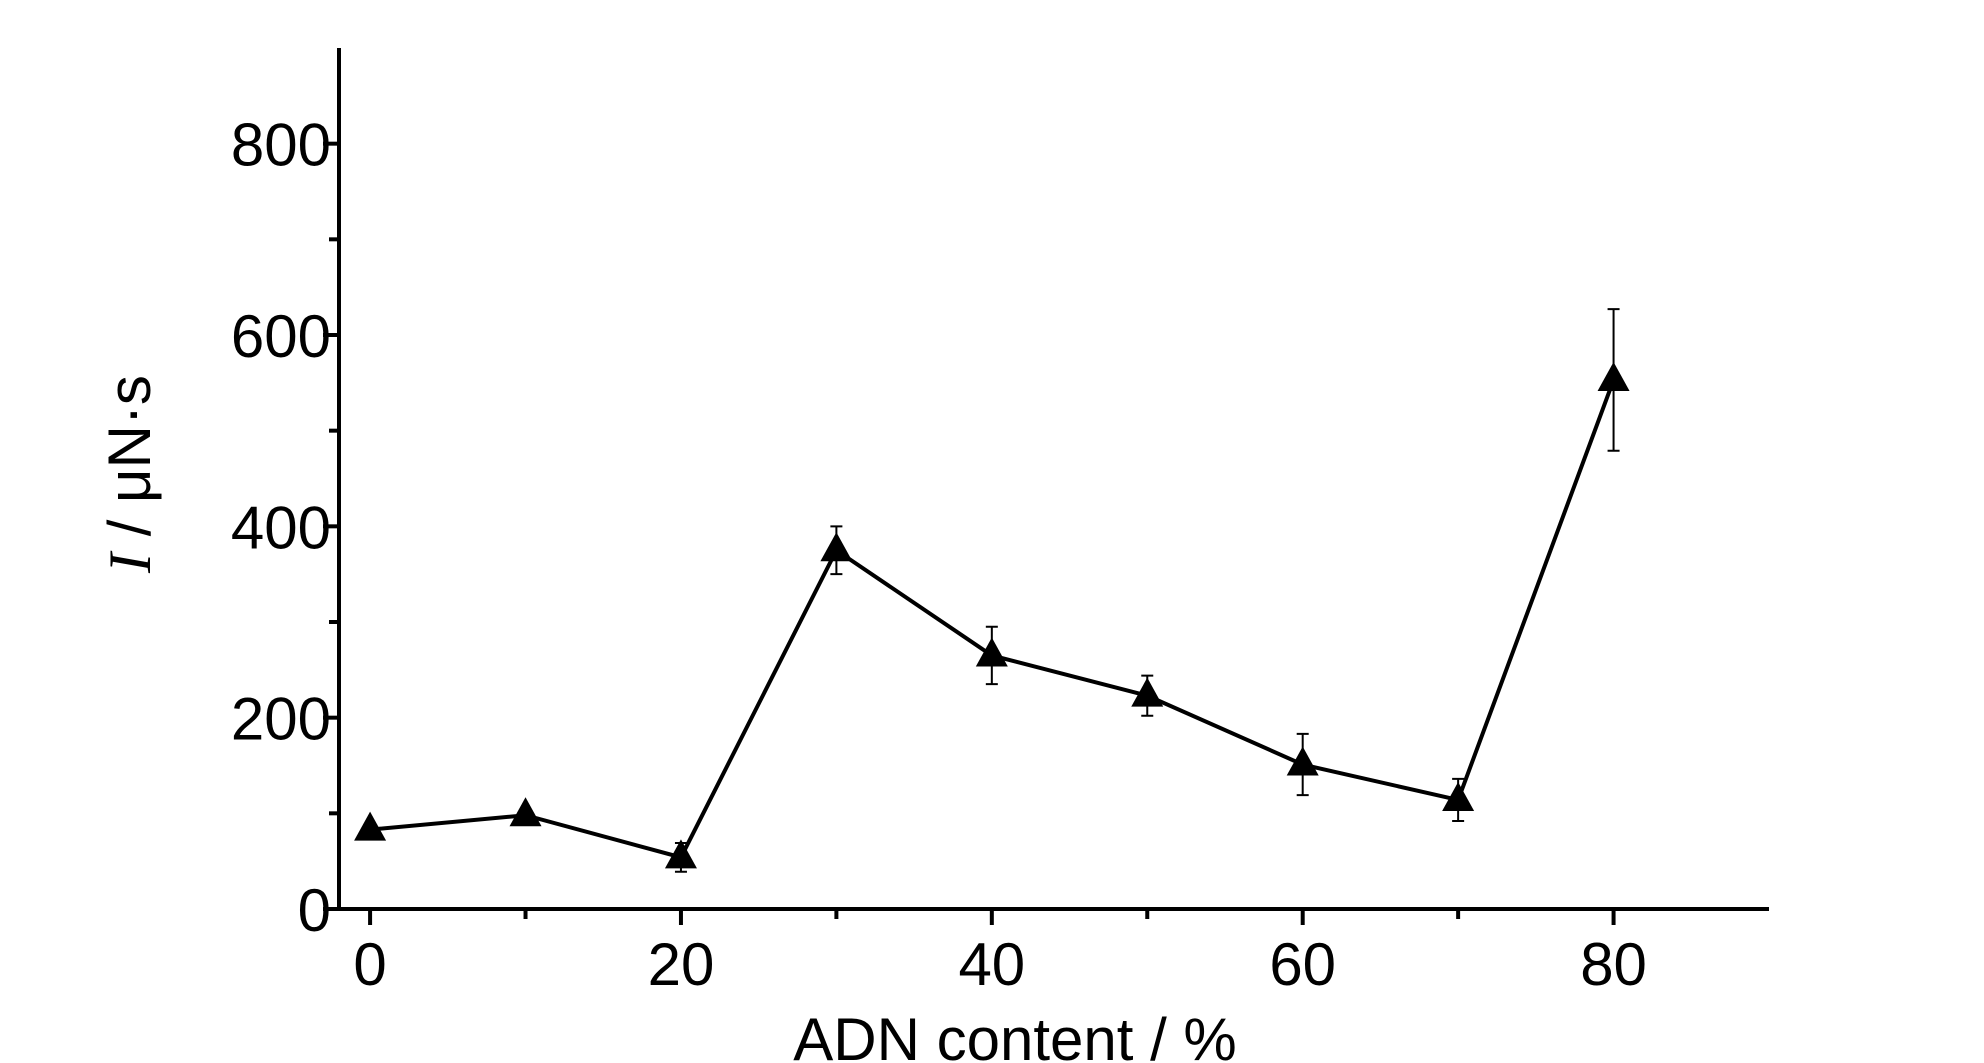  What do you see at coordinates (314, 910) in the screenshot?
I see `y-tick-label: 0` at bounding box center [314, 910].